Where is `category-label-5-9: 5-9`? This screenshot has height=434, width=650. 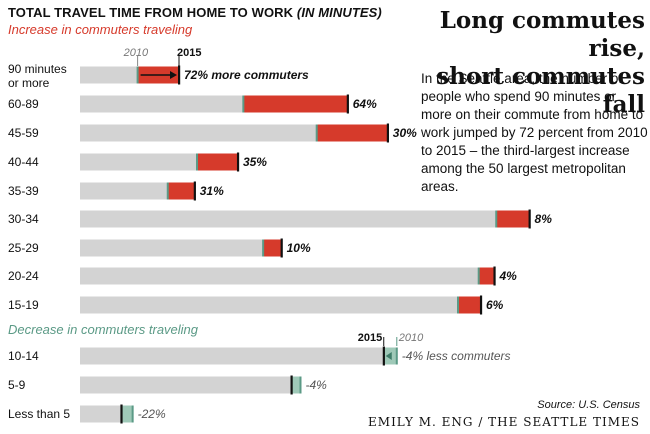 category-label-5-9: 5-9 is located at coordinates (17, 385).